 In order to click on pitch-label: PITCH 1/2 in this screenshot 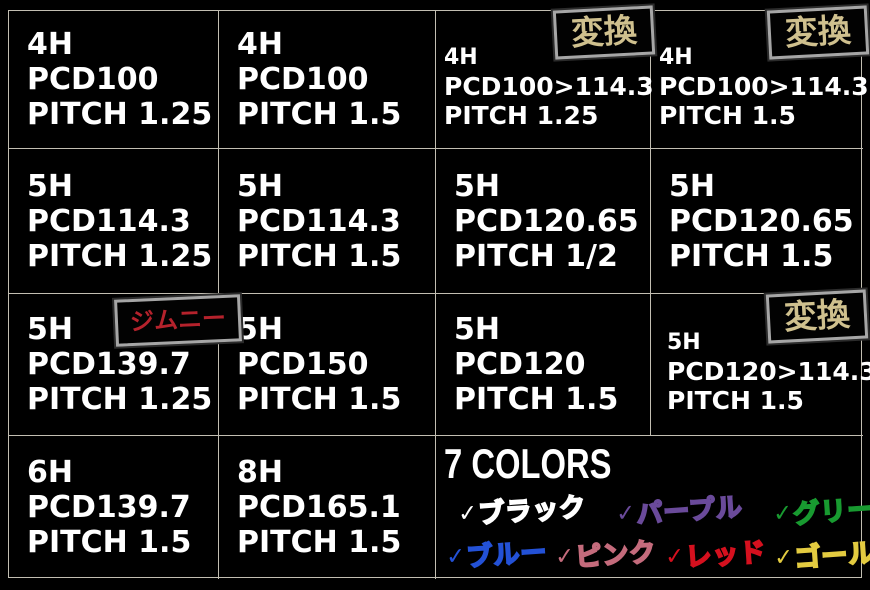, I will do `click(536, 256)`.